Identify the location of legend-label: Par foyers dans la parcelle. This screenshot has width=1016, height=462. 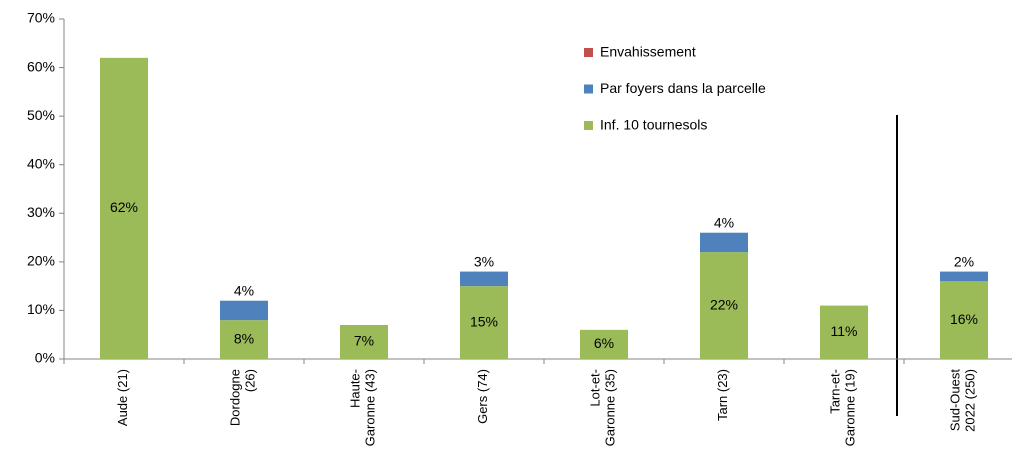
(683, 88).